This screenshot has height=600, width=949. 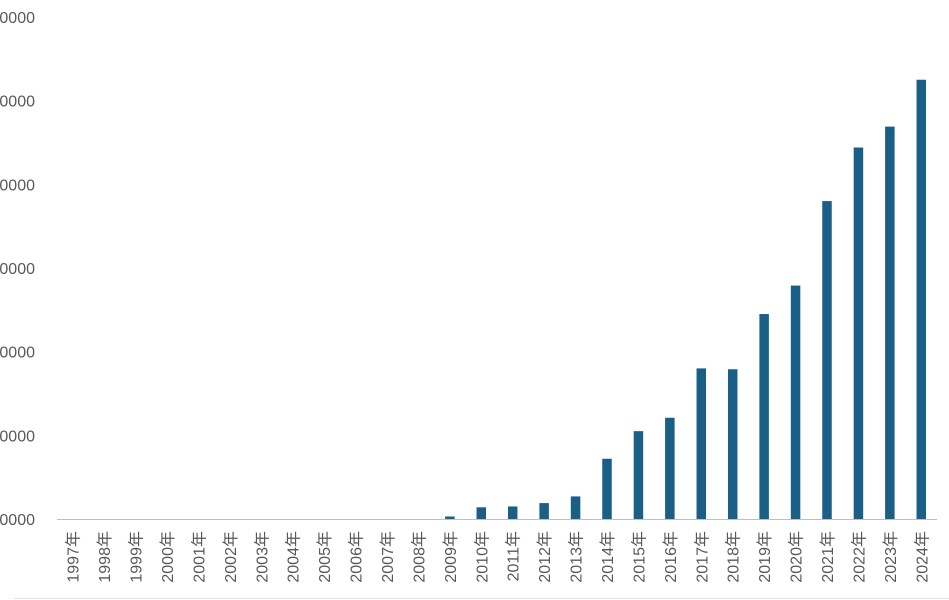 What do you see at coordinates (922, 557) in the screenshot?
I see `x-tick-label: 2024年` at bounding box center [922, 557].